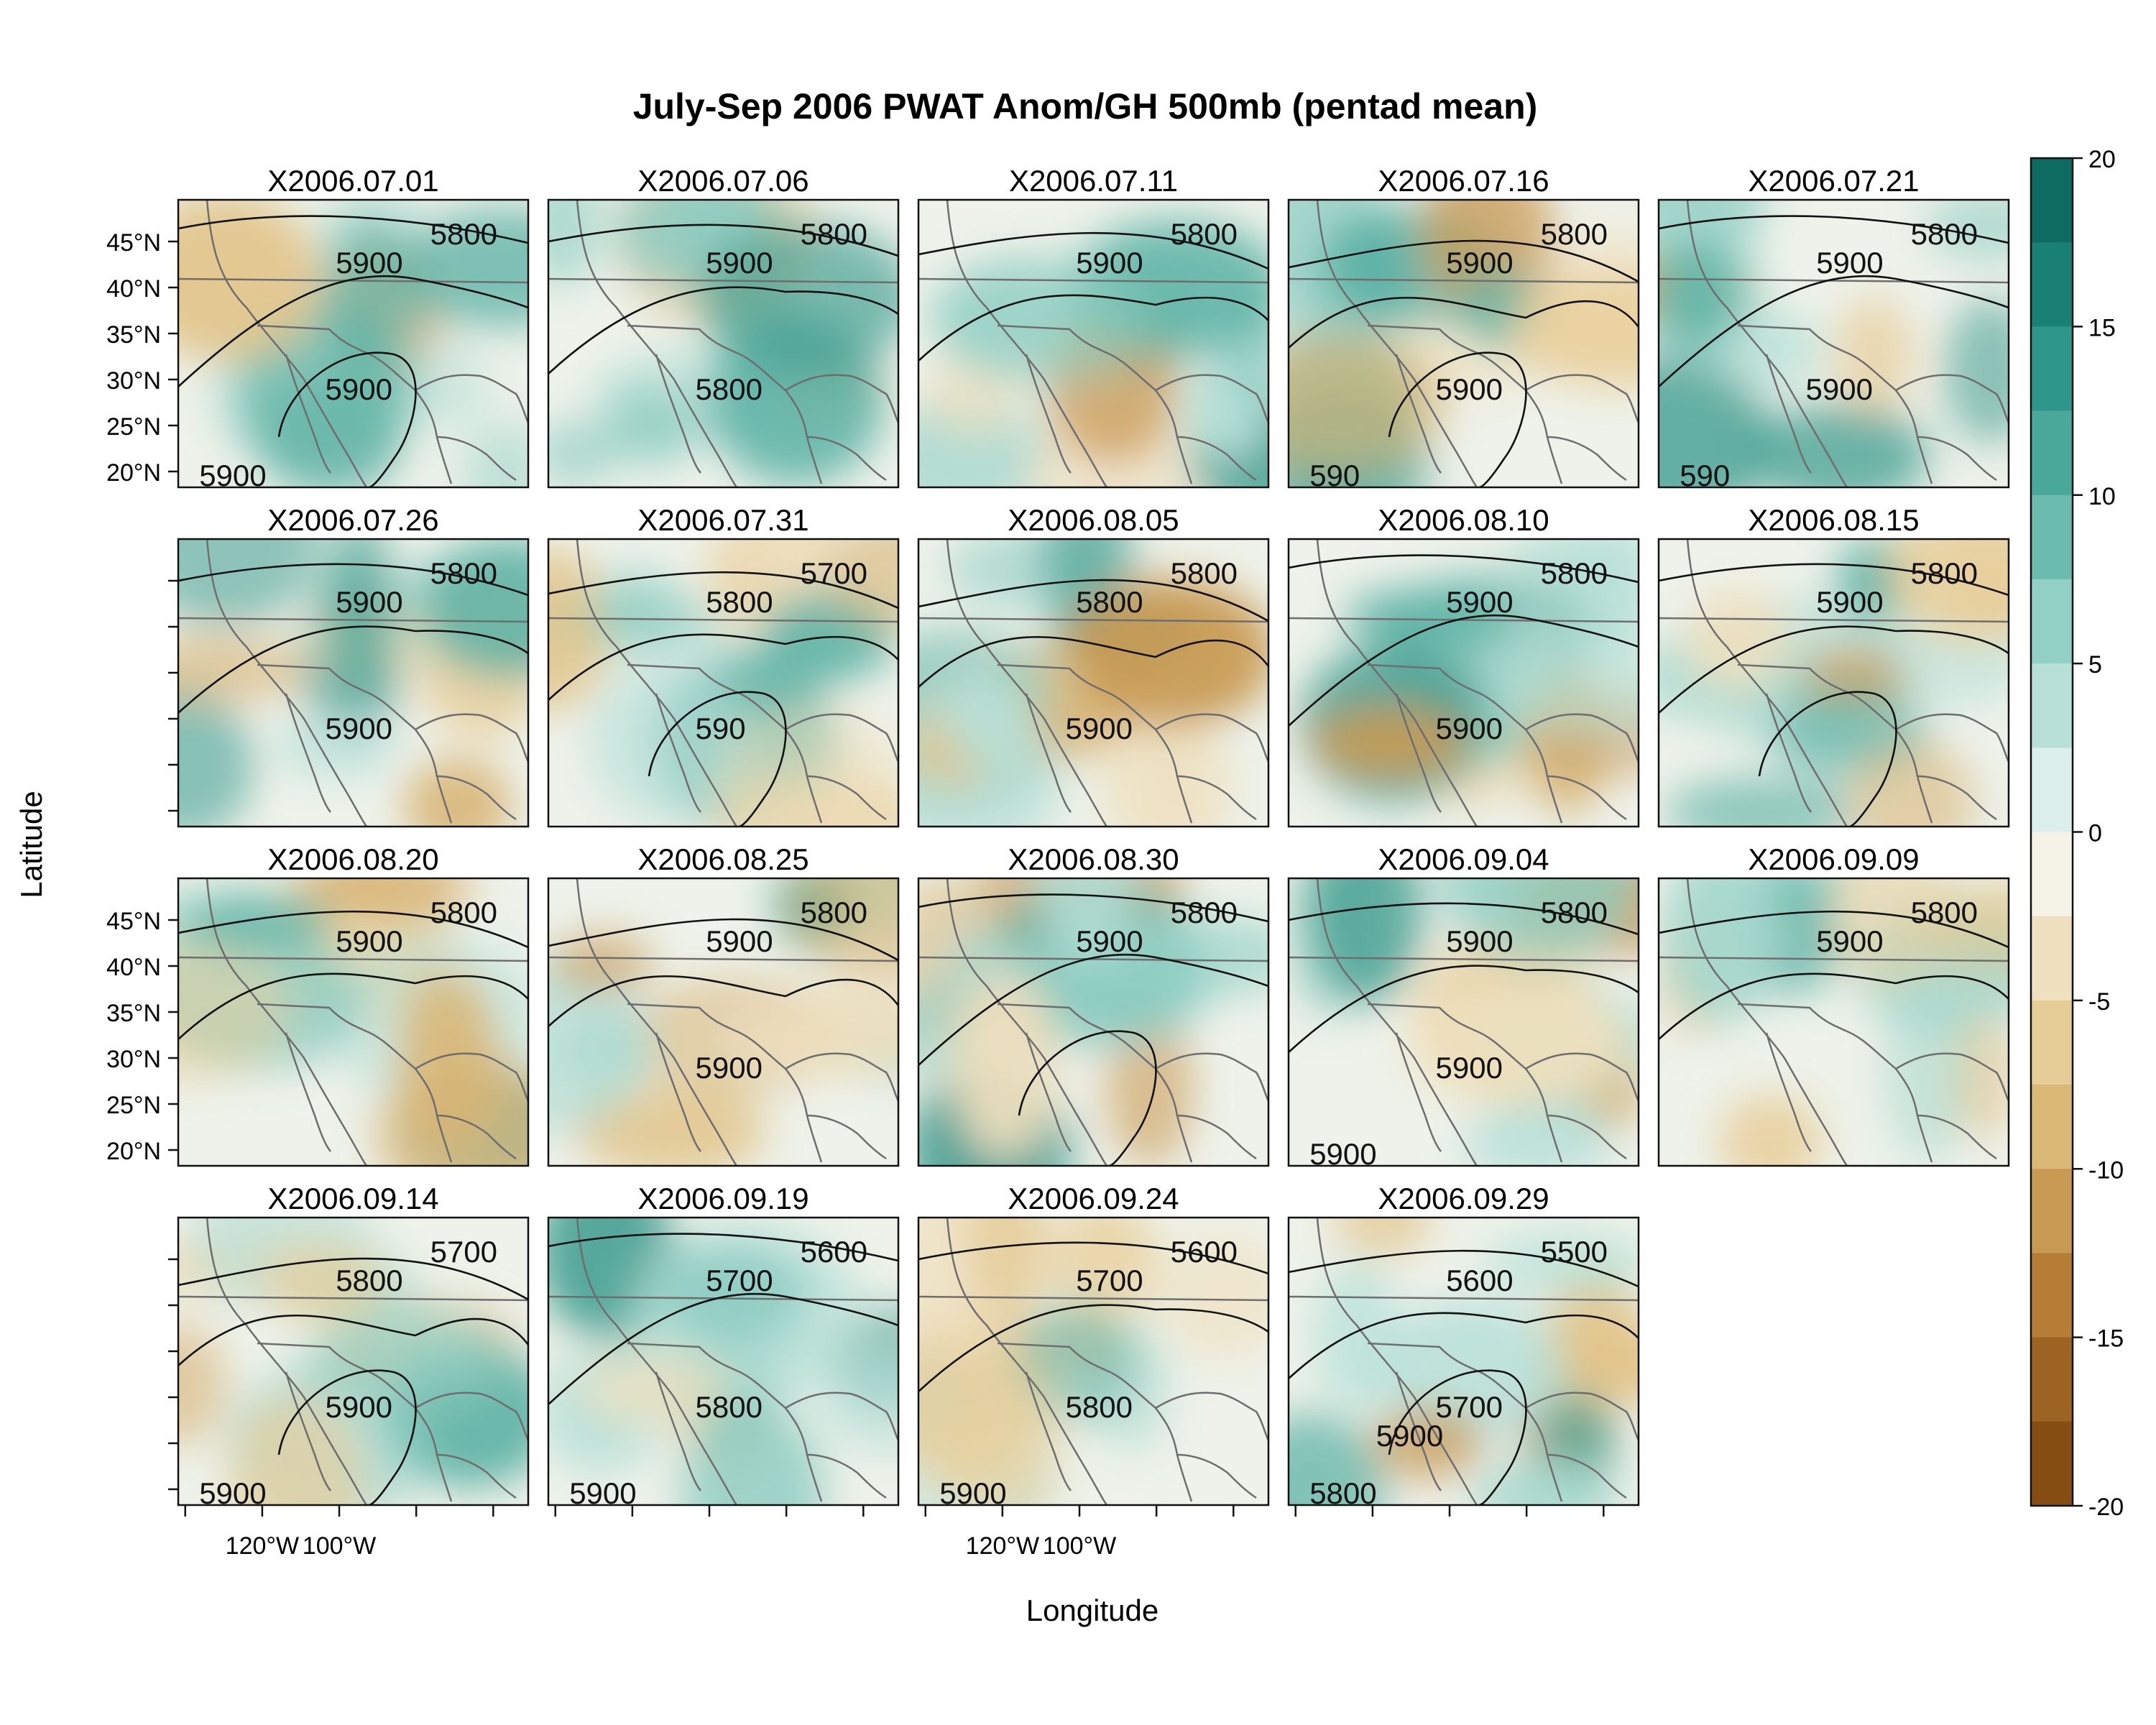 Image resolution: width=2156 pixels, height=1725 pixels. Describe the element at coordinates (1833, 859) in the screenshot. I see `panel-date-label: X2006.09.09` at that location.